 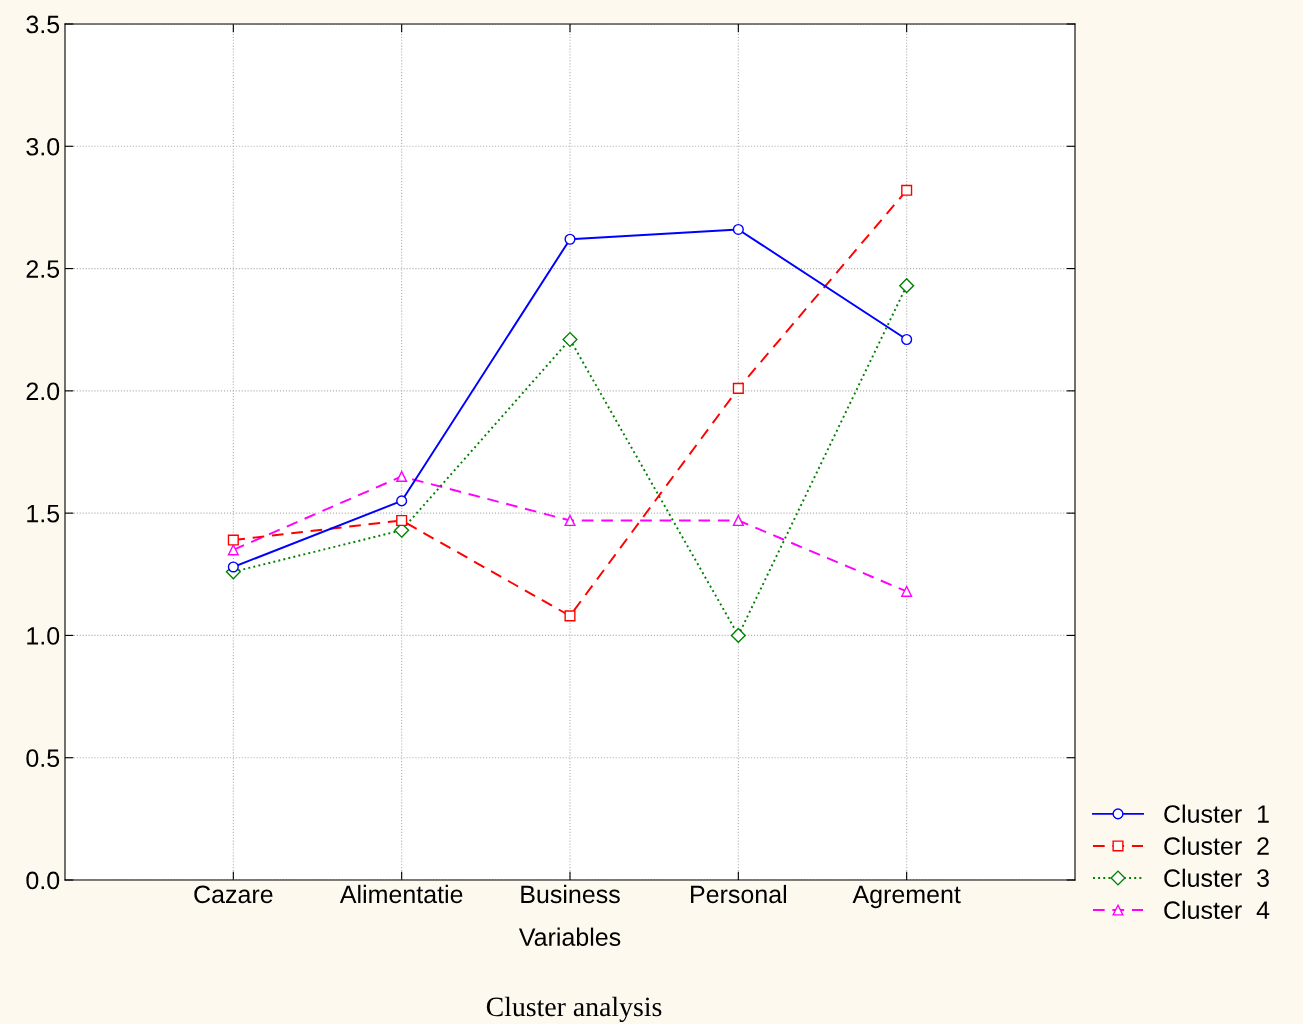 What do you see at coordinates (401, 894) in the screenshot?
I see `x-tick-label: Alimentatie` at bounding box center [401, 894].